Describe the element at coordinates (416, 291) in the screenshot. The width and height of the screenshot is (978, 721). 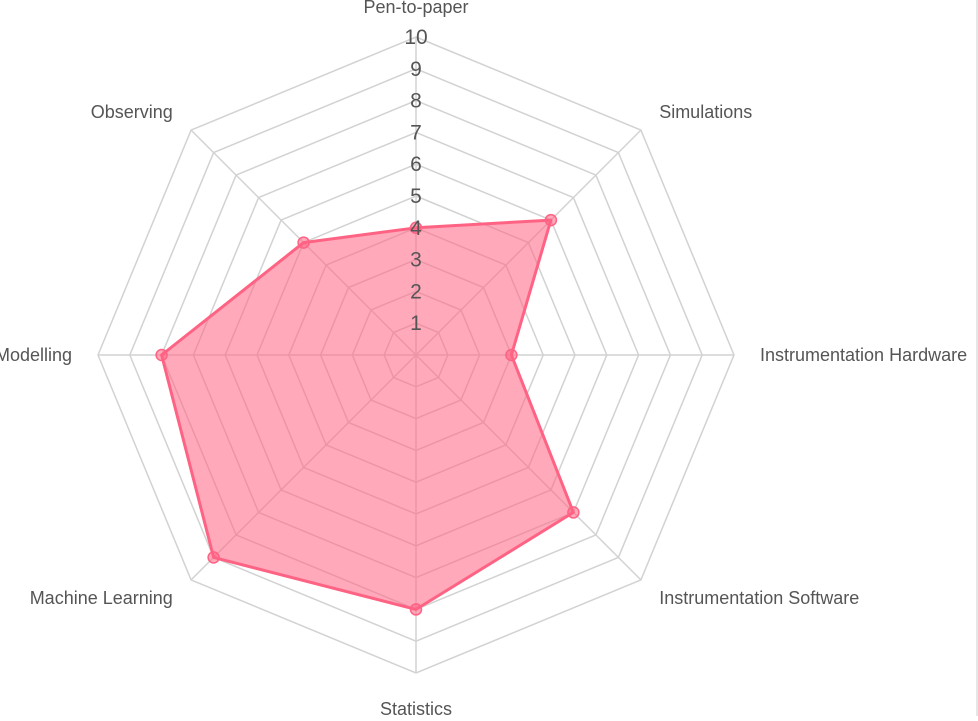
I see `tick-label: 2` at that location.